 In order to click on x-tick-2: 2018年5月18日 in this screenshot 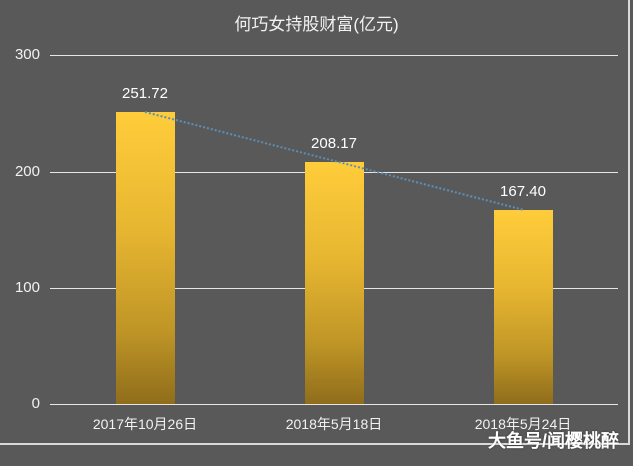, I will do `click(334, 424)`.